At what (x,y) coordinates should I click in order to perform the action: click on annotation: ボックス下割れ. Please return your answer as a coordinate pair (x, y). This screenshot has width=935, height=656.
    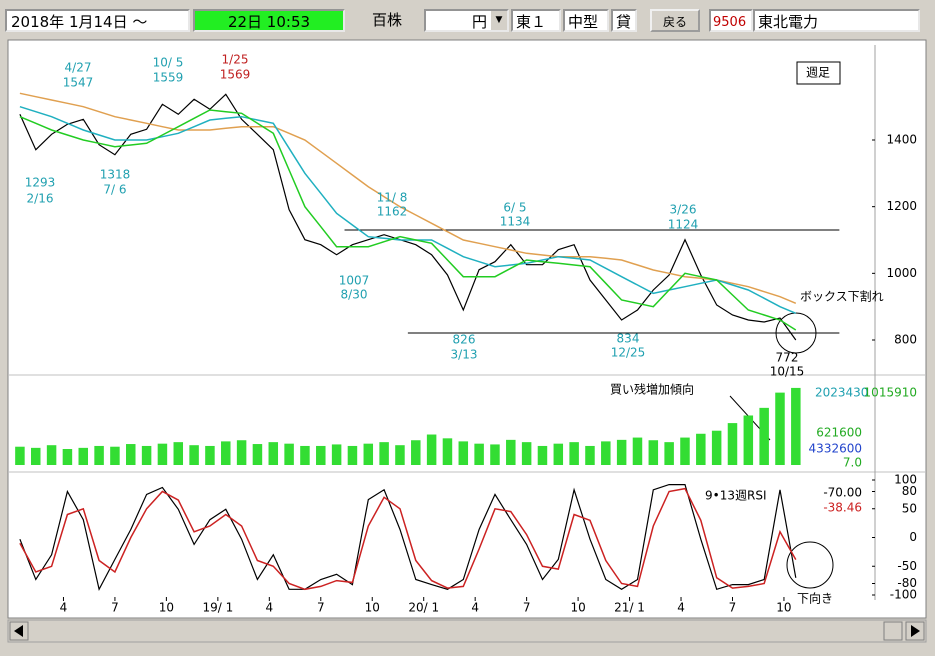
    Looking at the image, I should click on (842, 296).